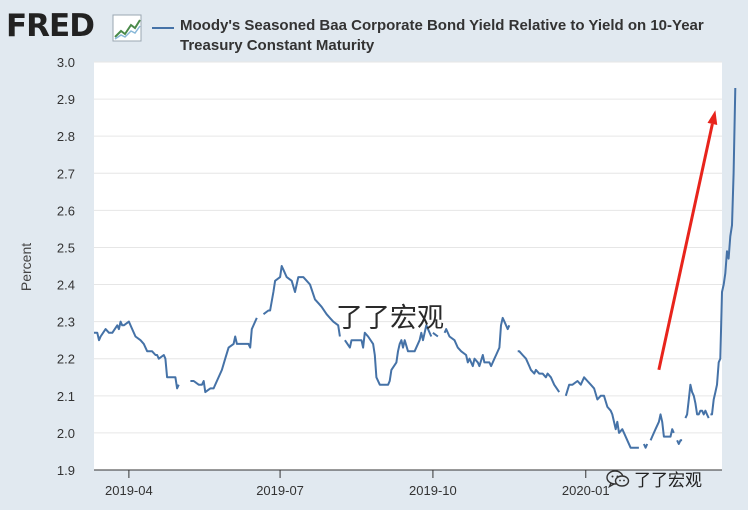 This screenshot has width=748, height=510. What do you see at coordinates (66, 285) in the screenshot?
I see `y-tick-label: 2.4` at bounding box center [66, 285].